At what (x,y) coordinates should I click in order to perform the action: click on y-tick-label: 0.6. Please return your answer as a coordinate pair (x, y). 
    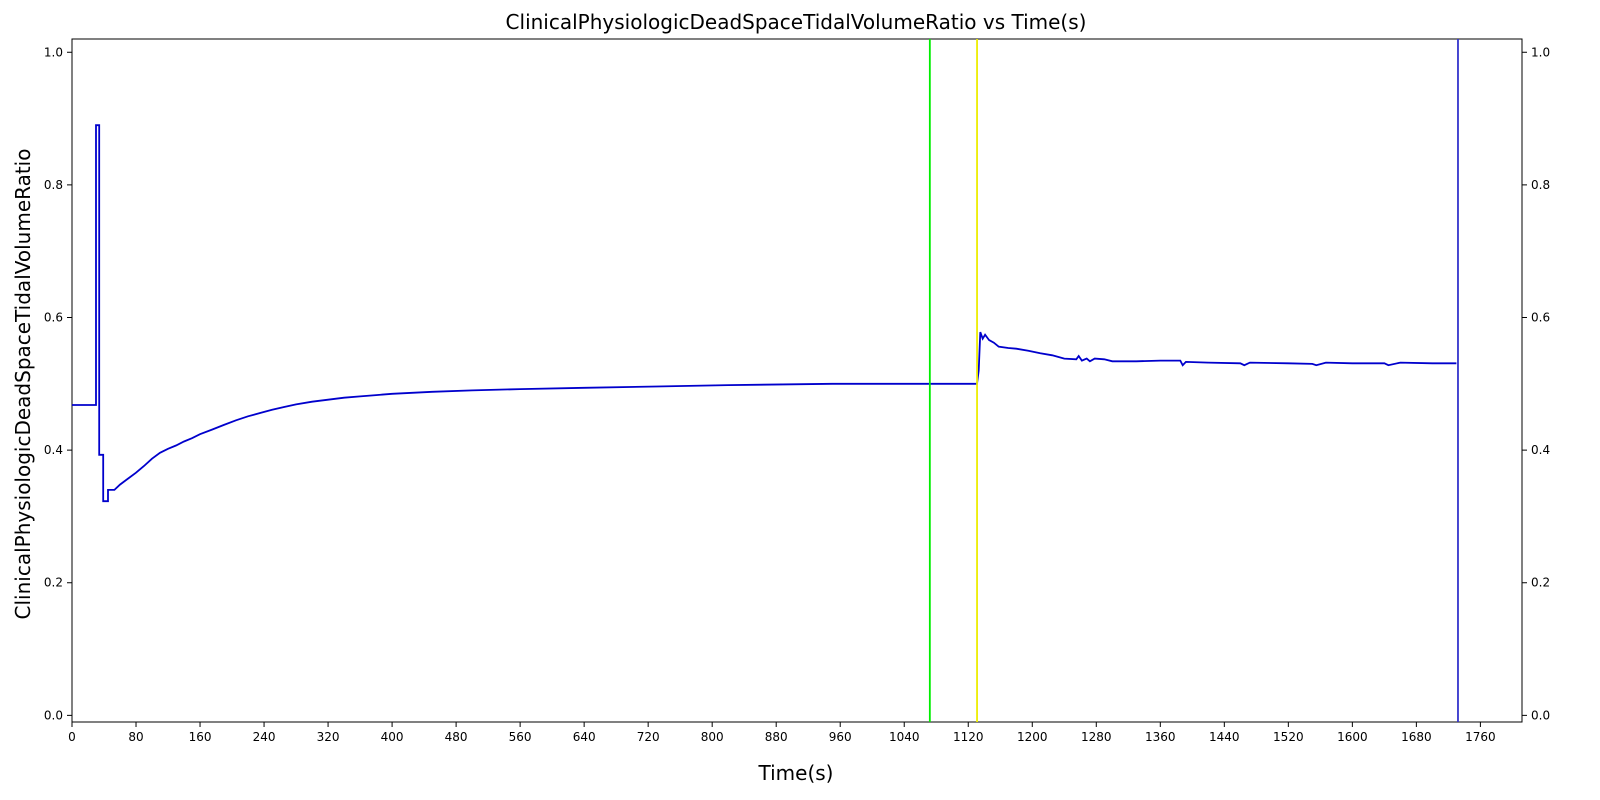
    Looking at the image, I should click on (53, 318).